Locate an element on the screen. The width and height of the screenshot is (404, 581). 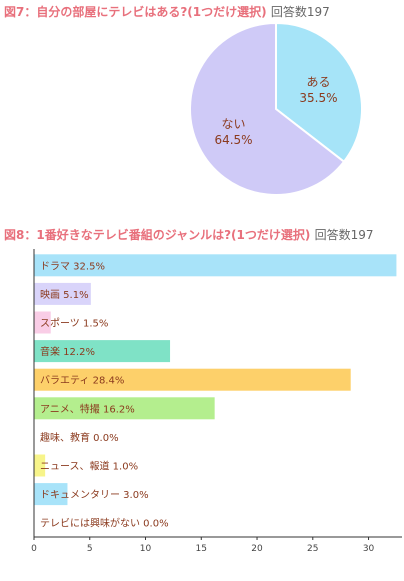
bar-label-6: 趣味、教育 0.0% is located at coordinates (79, 437).